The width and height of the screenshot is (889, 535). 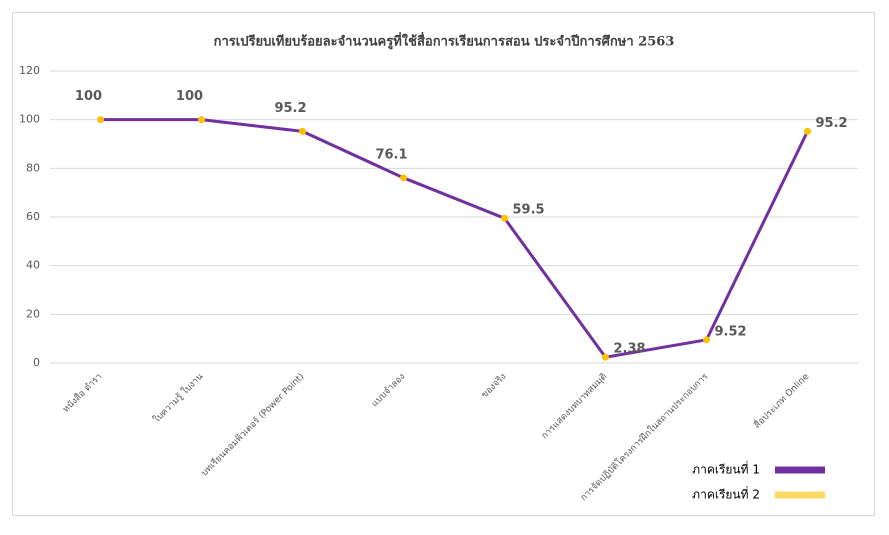 I want to click on y-tick-label: 20, so click(x=33, y=313).